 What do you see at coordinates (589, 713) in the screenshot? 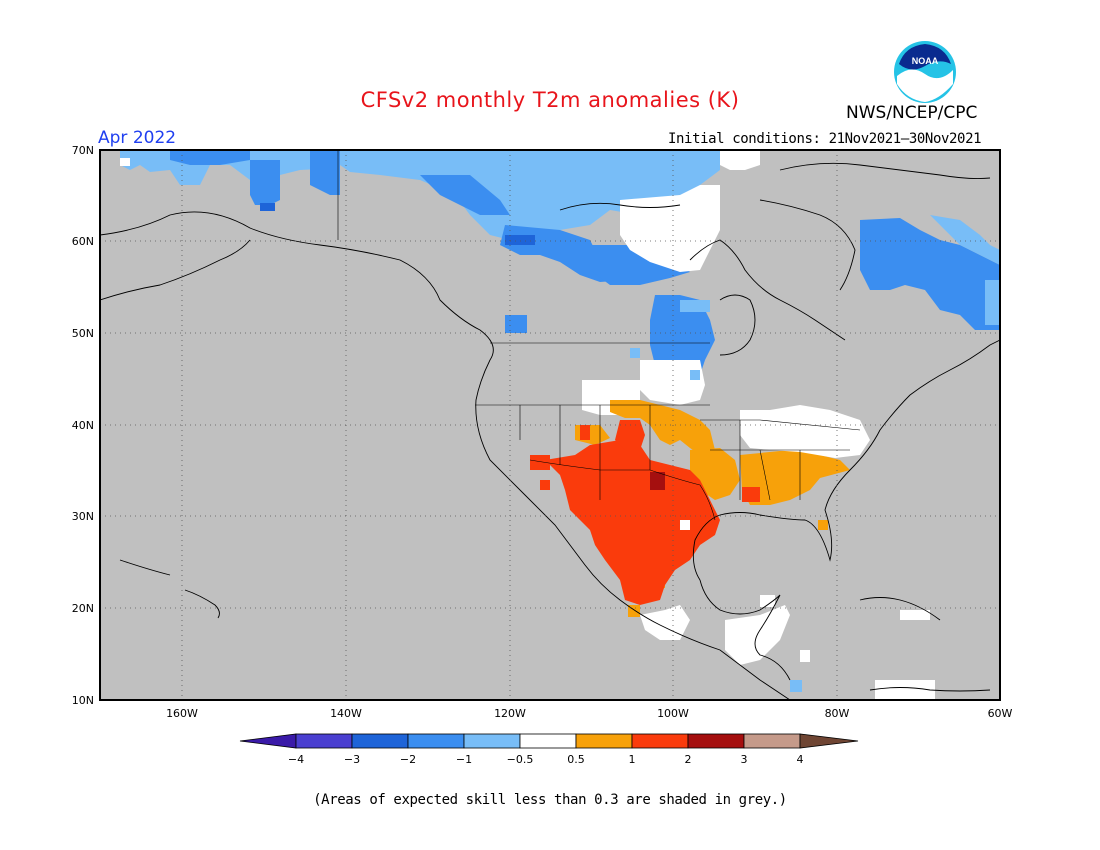
I see `longitude-labels: 160W 140W 120W 100W 80W 60W` at bounding box center [589, 713].